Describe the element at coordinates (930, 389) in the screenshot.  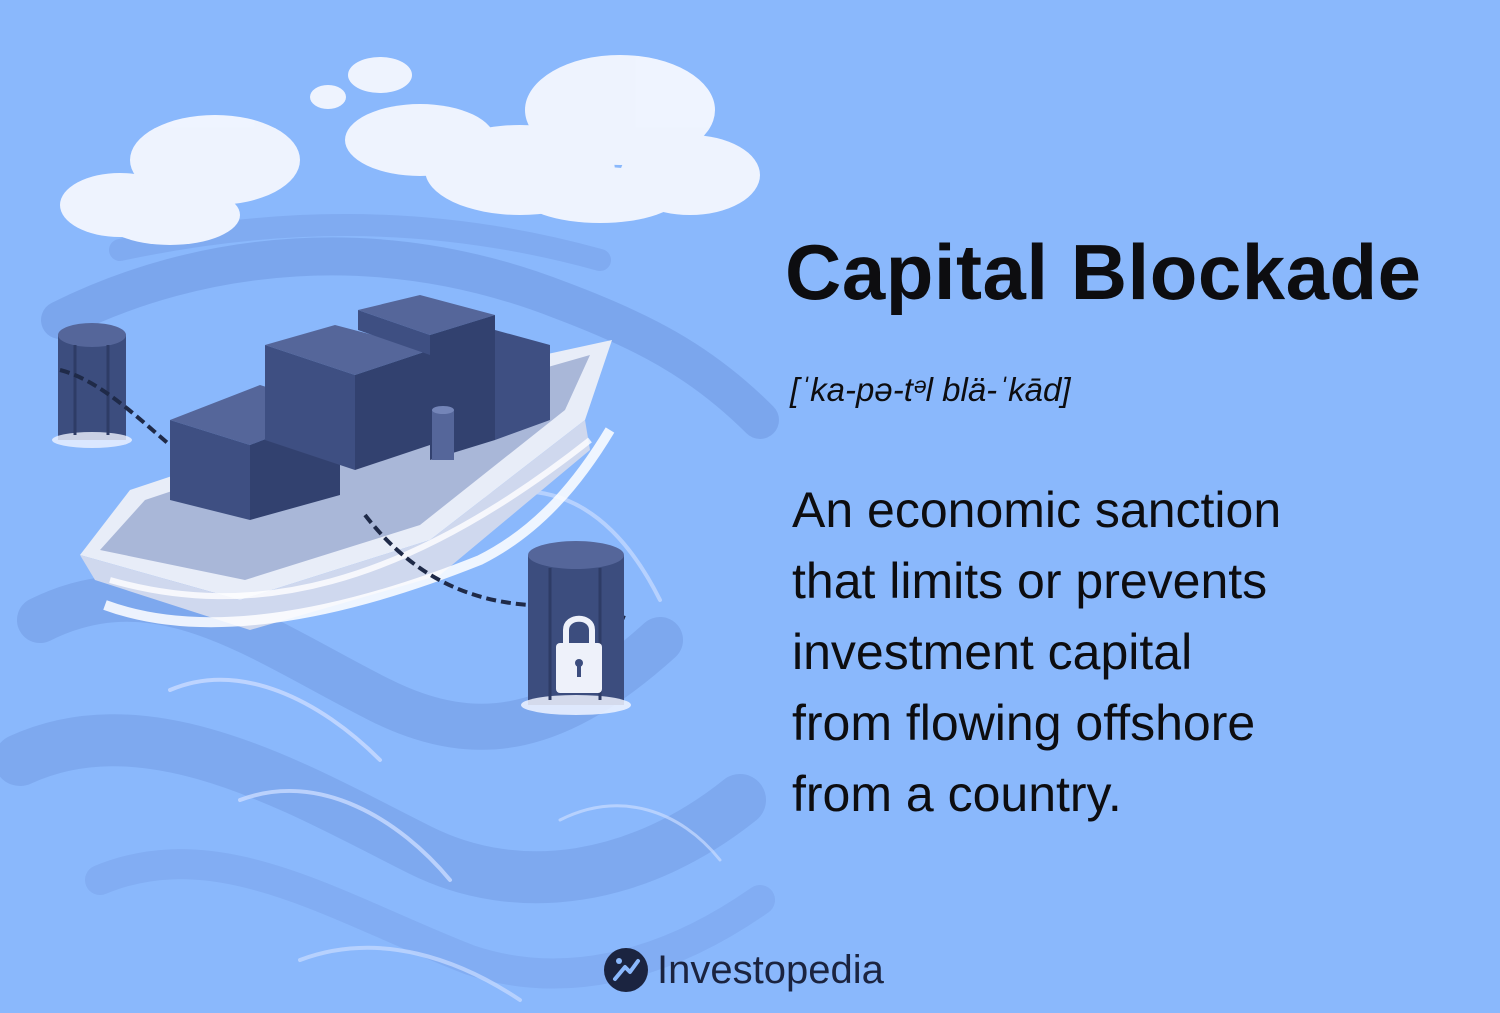
I see `term-pronunciation: [ˈka-pə-tᵊl blä-ˈkād]` at that location.